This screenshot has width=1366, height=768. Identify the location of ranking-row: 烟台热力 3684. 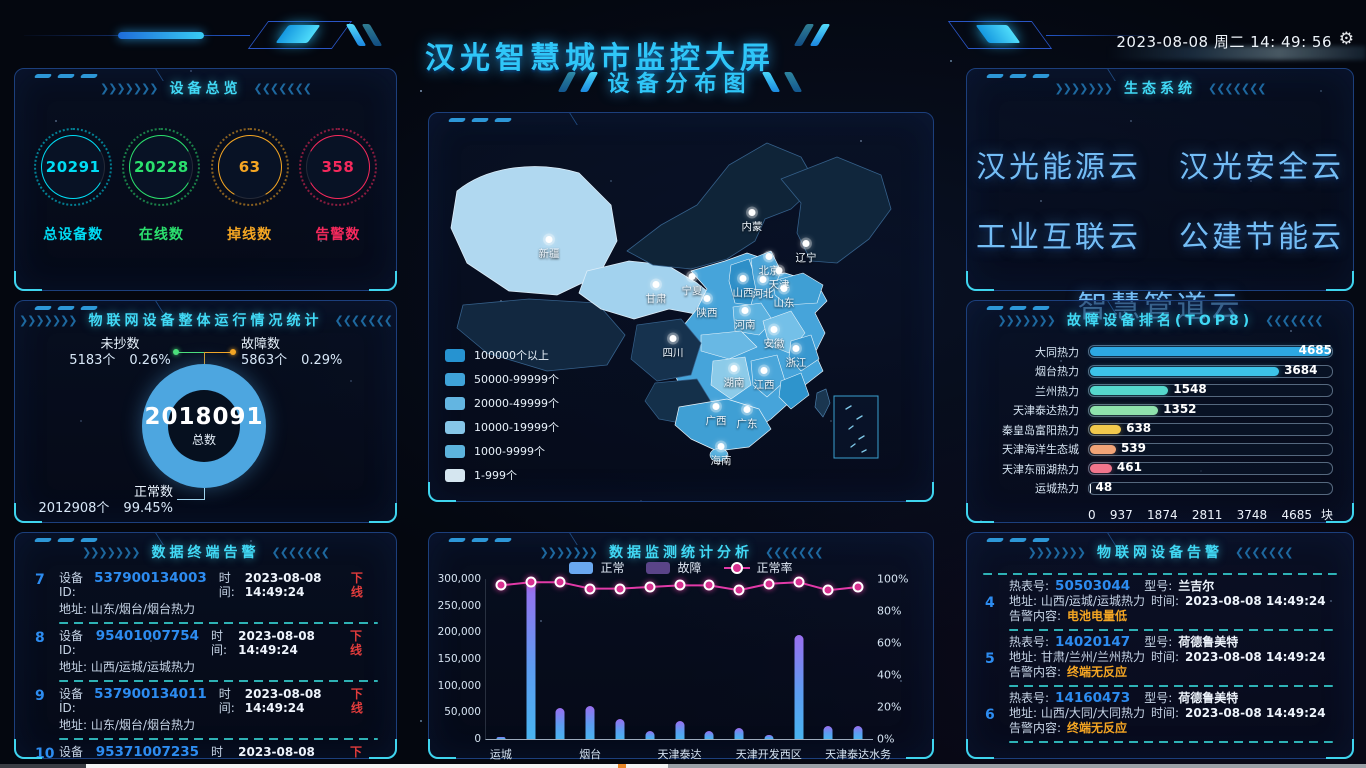
(1160, 372).